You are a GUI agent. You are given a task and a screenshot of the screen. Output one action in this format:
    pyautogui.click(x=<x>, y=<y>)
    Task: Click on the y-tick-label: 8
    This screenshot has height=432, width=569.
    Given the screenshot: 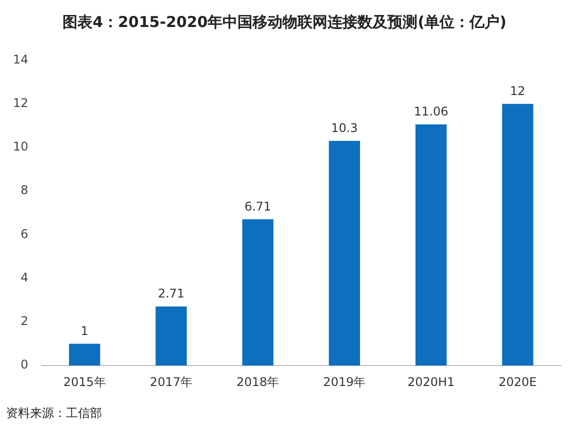 What is the action you would take?
    pyautogui.click(x=24, y=190)
    